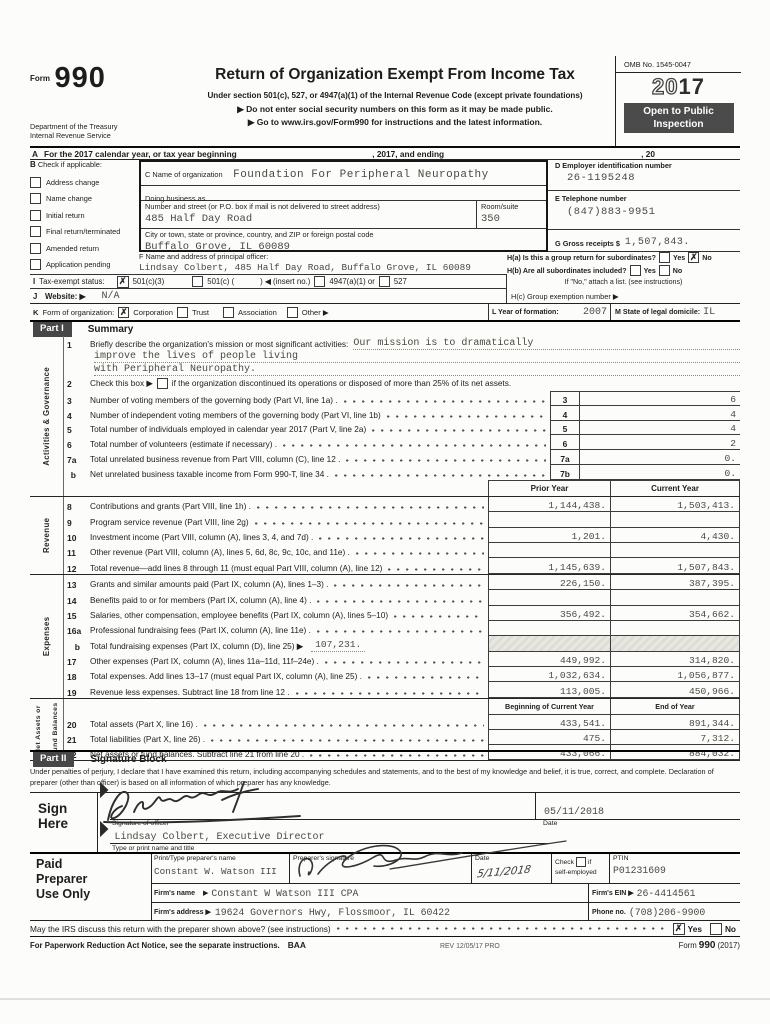 Image resolution: width=770 pixels, height=1024 pixels. I want to click on ptin-cell: PTIN P01231609, so click(674, 868).